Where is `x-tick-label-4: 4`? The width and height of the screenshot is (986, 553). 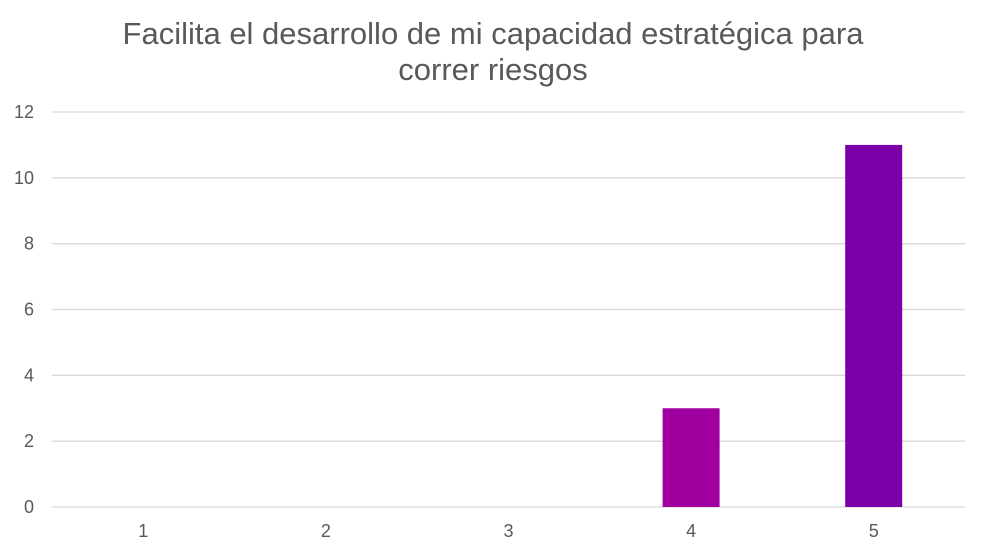 x-tick-label-4: 4 is located at coordinates (691, 531).